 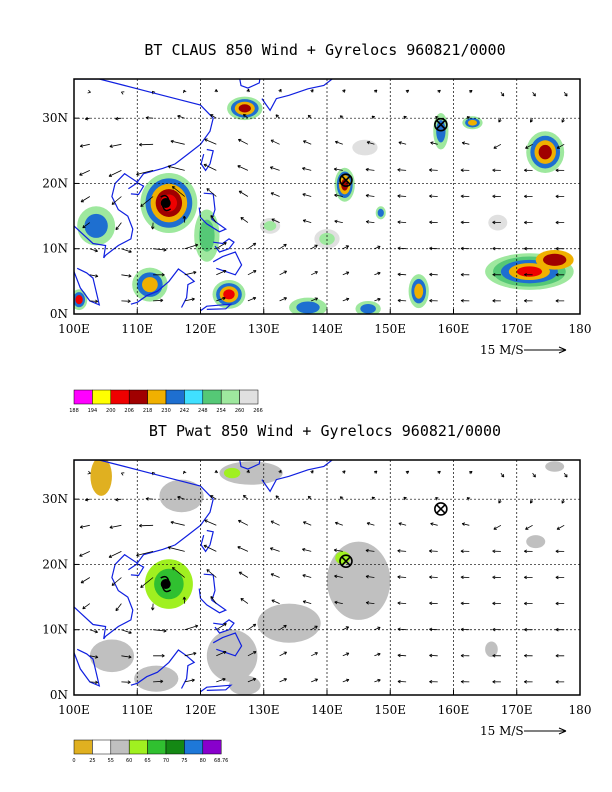 I want to click on vector-reference-arrow, so click(x=545, y=350).